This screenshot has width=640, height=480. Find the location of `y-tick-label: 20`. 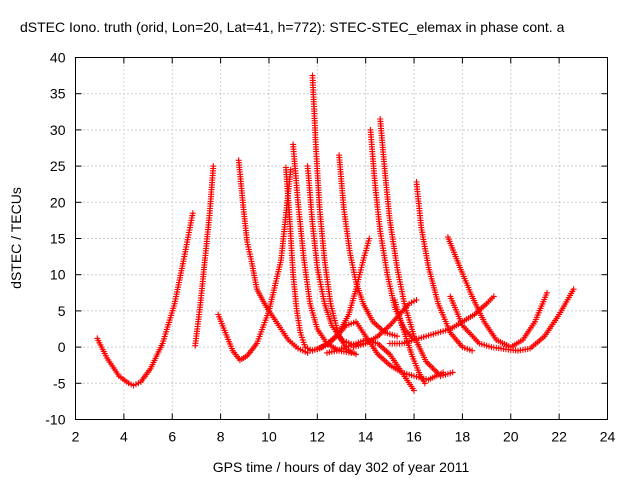

y-tick-label: 20 is located at coordinates (58, 202).